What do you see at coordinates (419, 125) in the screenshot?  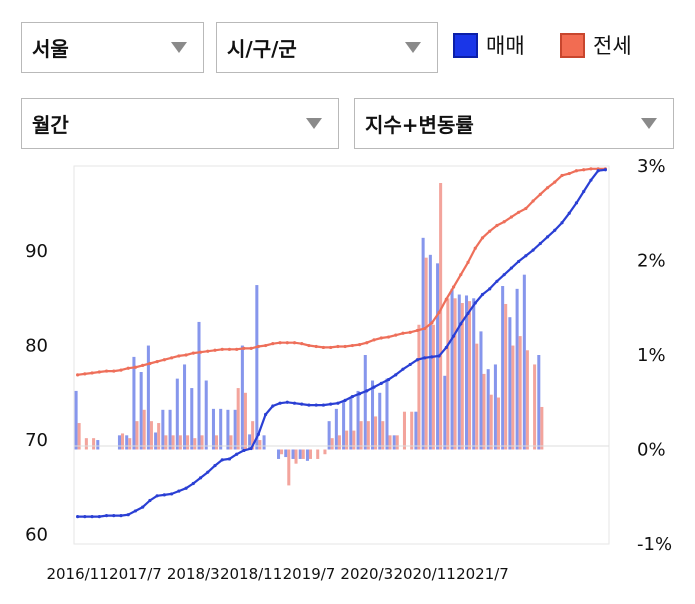 I see `metric-select-value: 지수+변동률` at bounding box center [419, 125].